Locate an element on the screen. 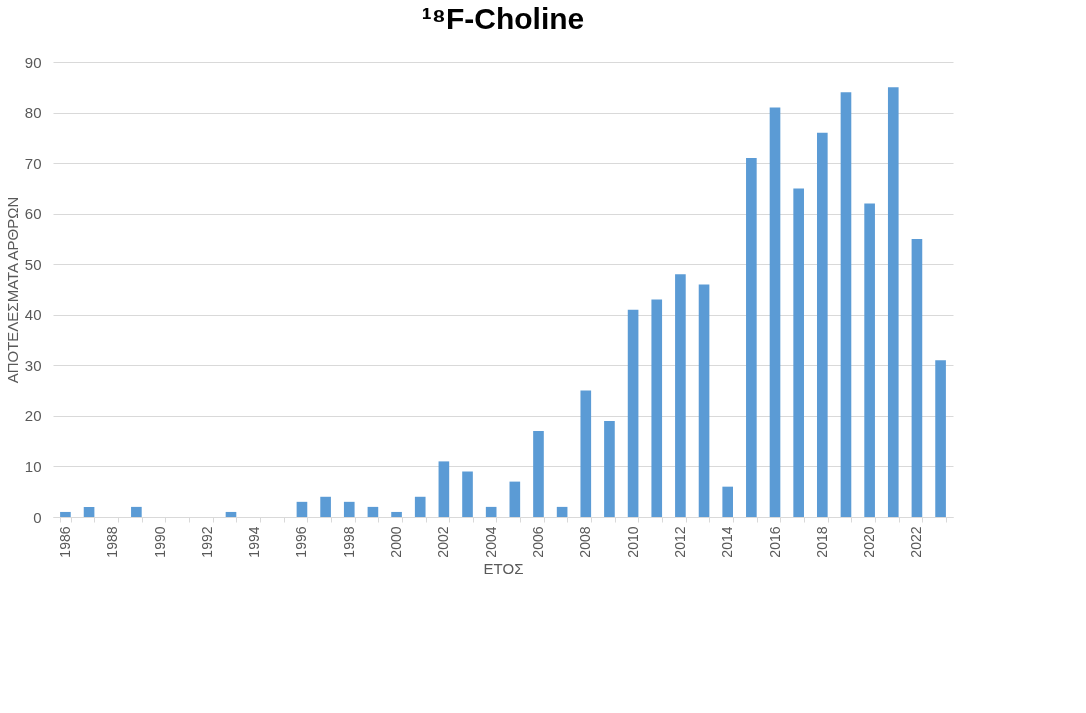 The width and height of the screenshot is (1086, 713). x-tick-label: 2010 is located at coordinates (632, 542).